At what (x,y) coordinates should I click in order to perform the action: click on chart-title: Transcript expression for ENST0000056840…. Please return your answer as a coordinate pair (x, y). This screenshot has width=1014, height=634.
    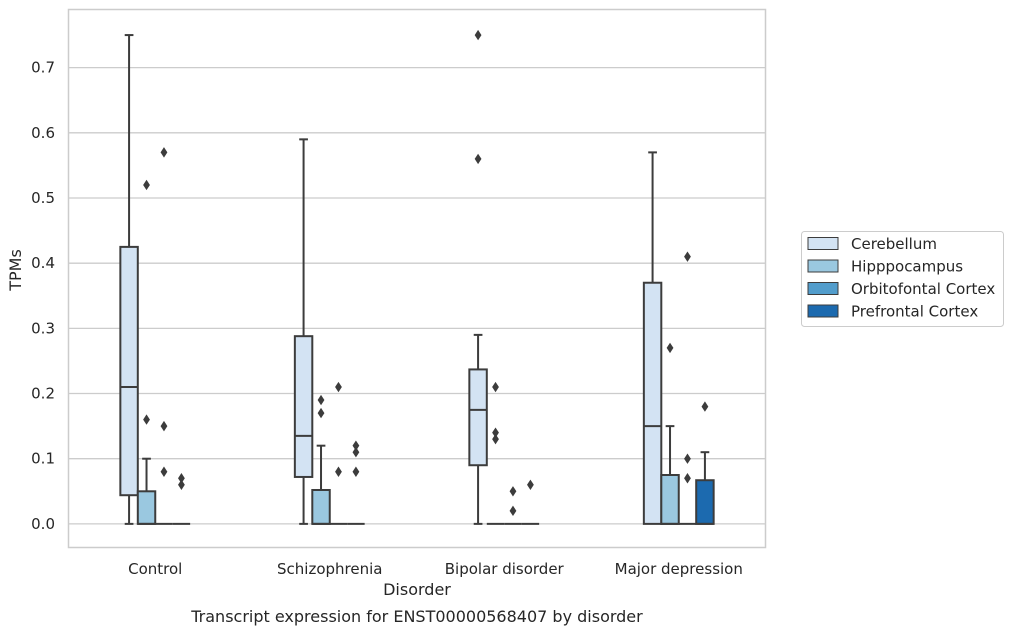
    Looking at the image, I should click on (416, 616).